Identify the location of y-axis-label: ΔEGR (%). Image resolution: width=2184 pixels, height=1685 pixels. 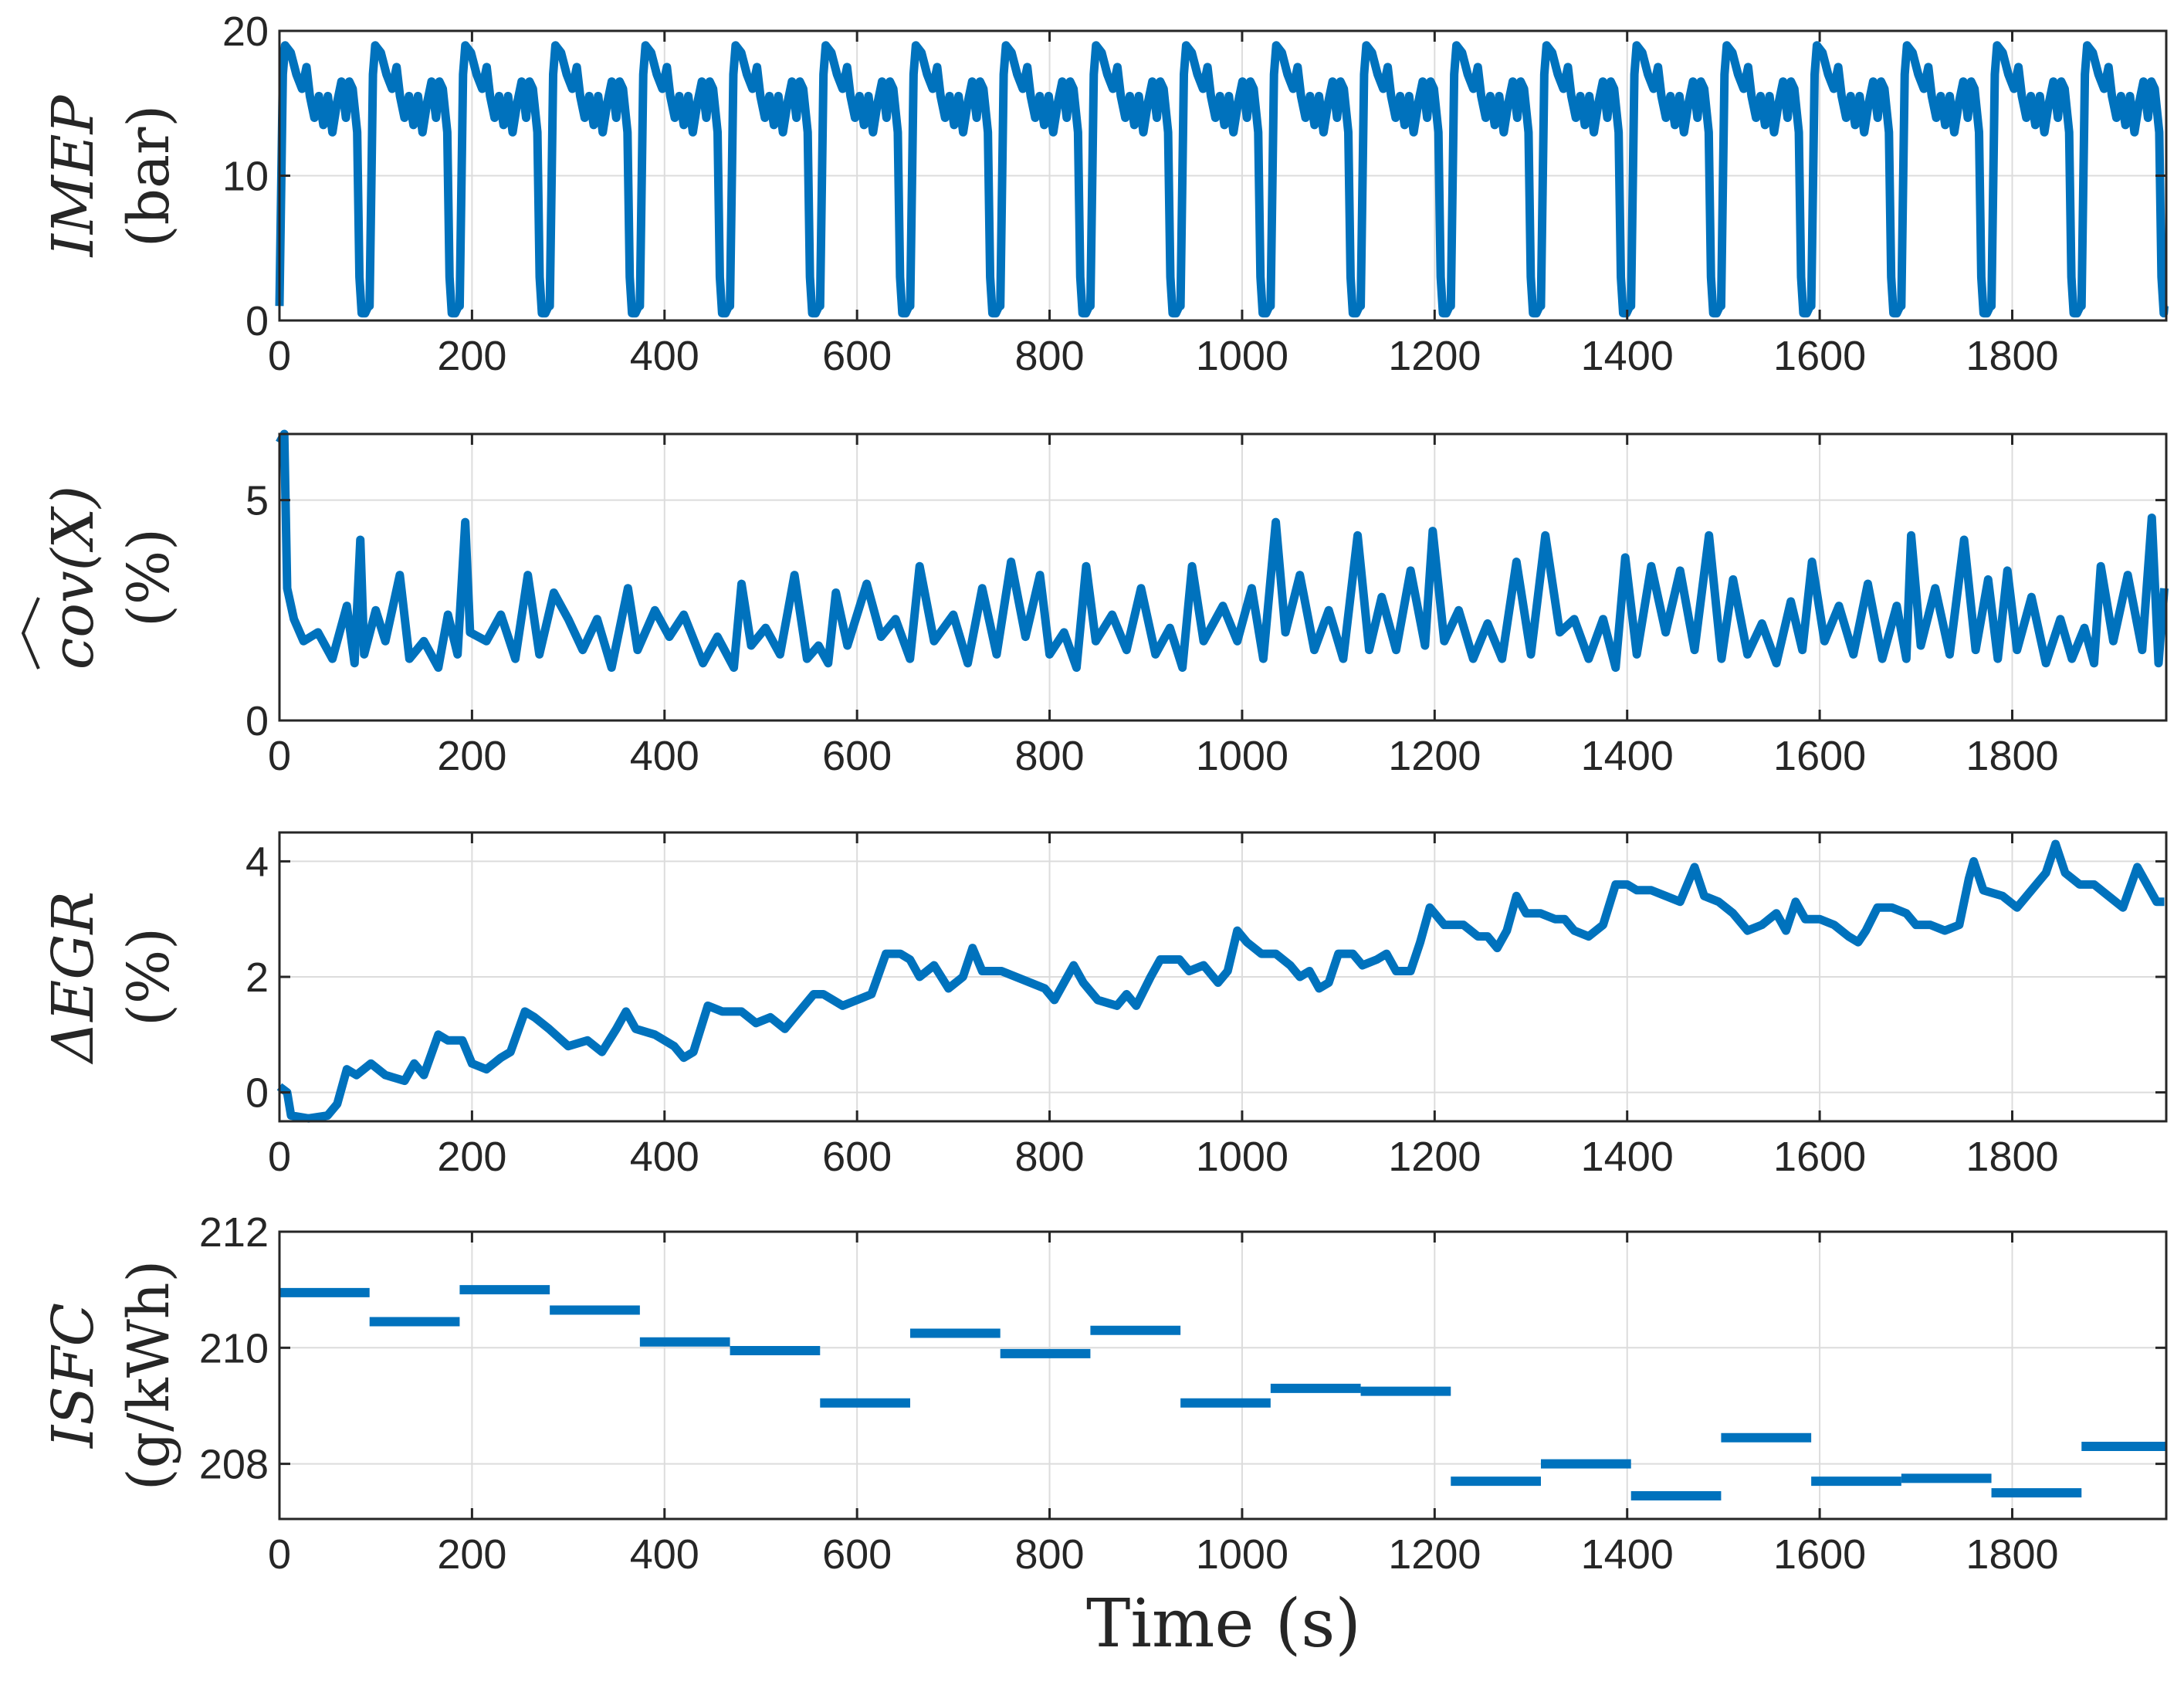
(111, 978).